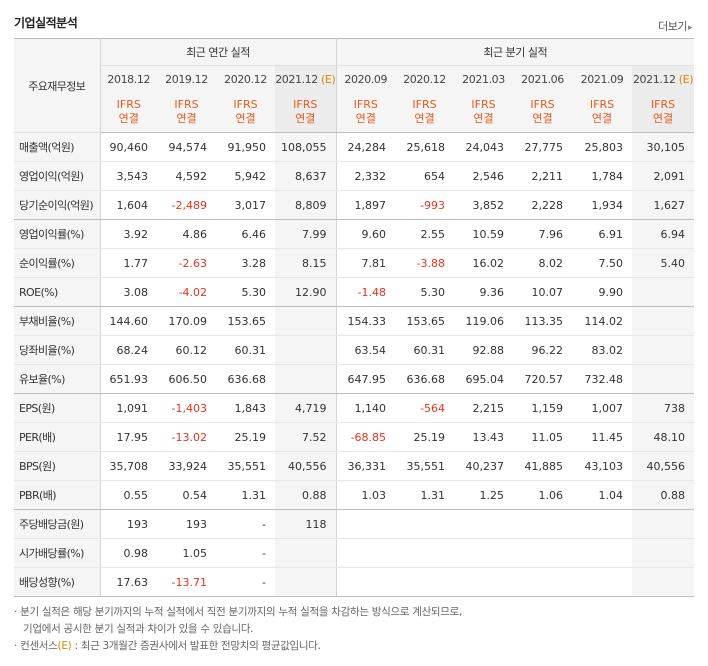 This screenshot has width=708, height=666. I want to click on table-cell: 8,637, so click(306, 176).